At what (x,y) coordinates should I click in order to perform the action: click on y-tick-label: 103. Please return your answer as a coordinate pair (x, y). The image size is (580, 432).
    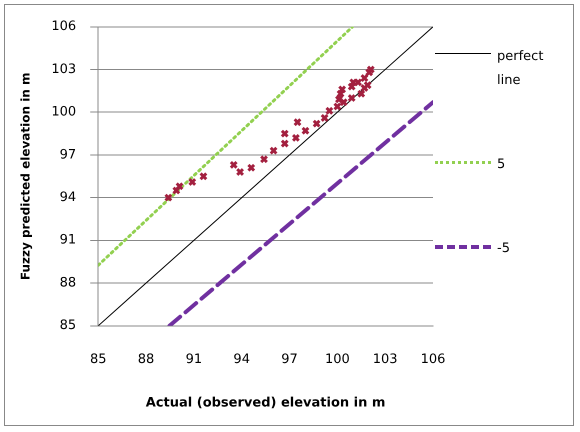
    Looking at the image, I should click on (63, 69).